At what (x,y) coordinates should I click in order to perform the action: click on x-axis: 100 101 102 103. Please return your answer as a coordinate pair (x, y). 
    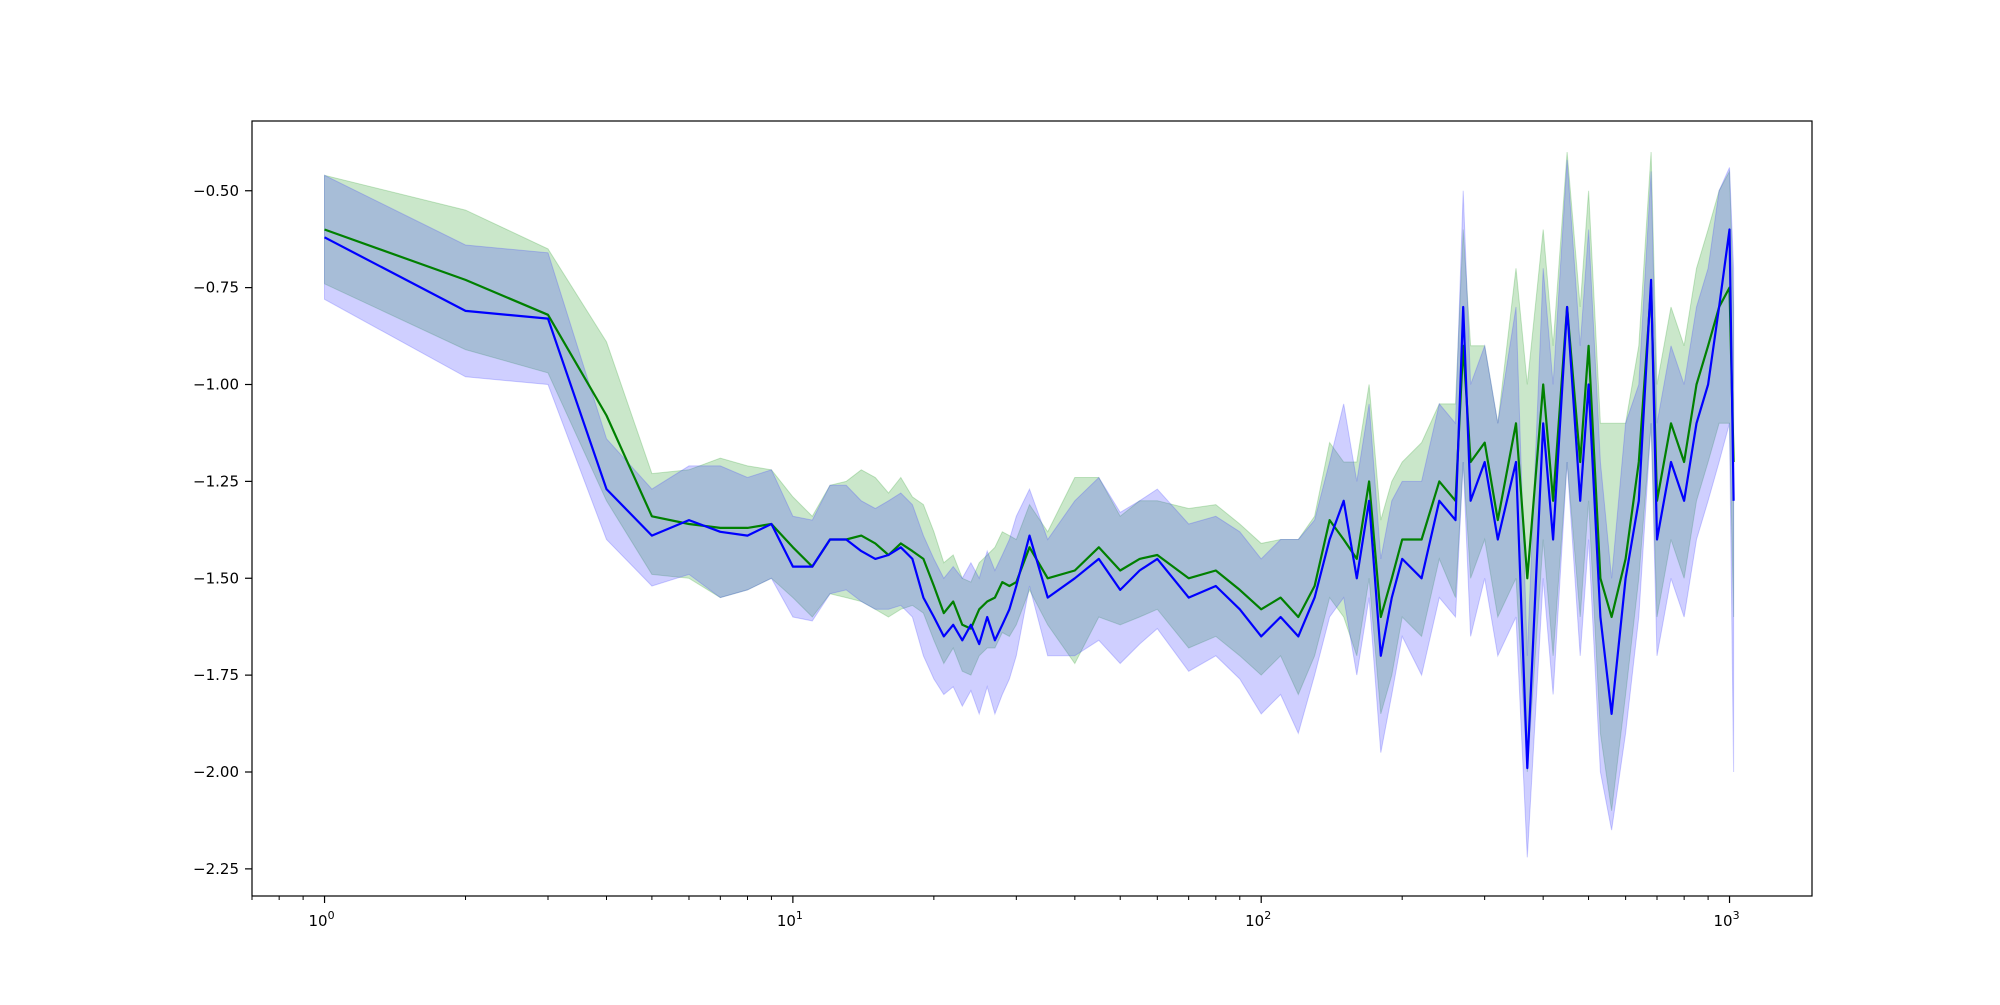
    Looking at the image, I should click on (995, 913).